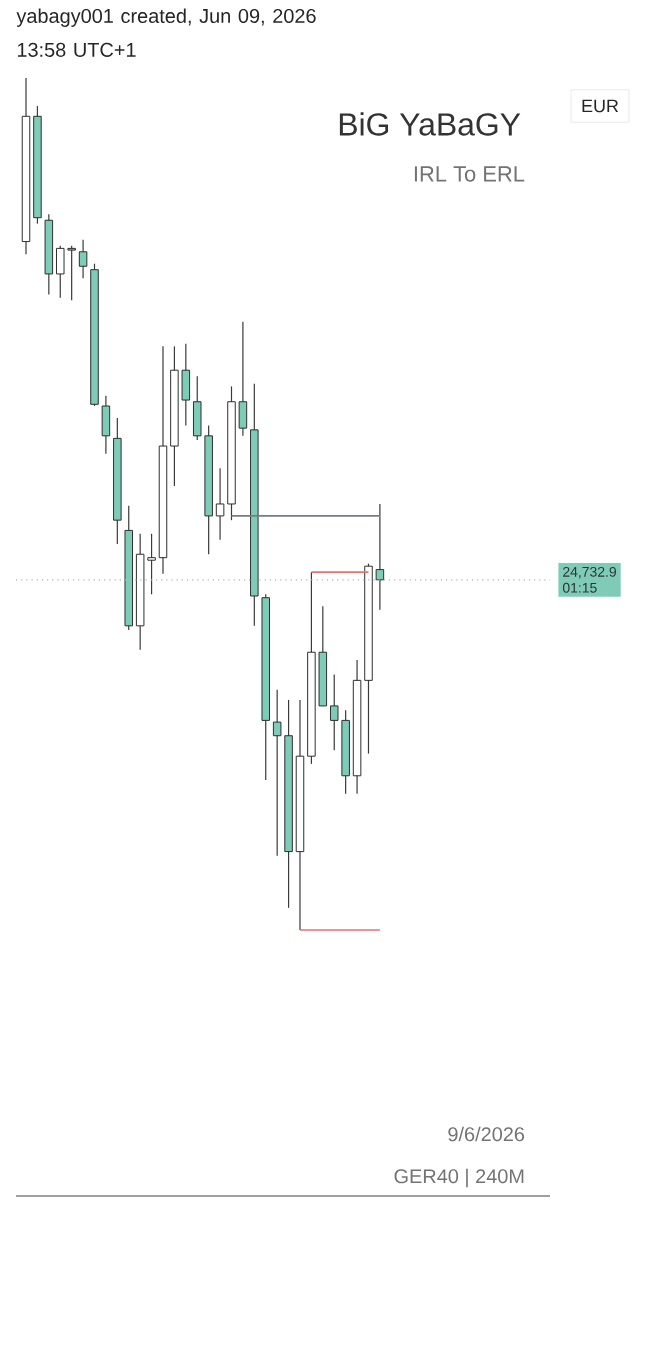  I want to click on text: GER40 | 240M, so click(459, 1178).